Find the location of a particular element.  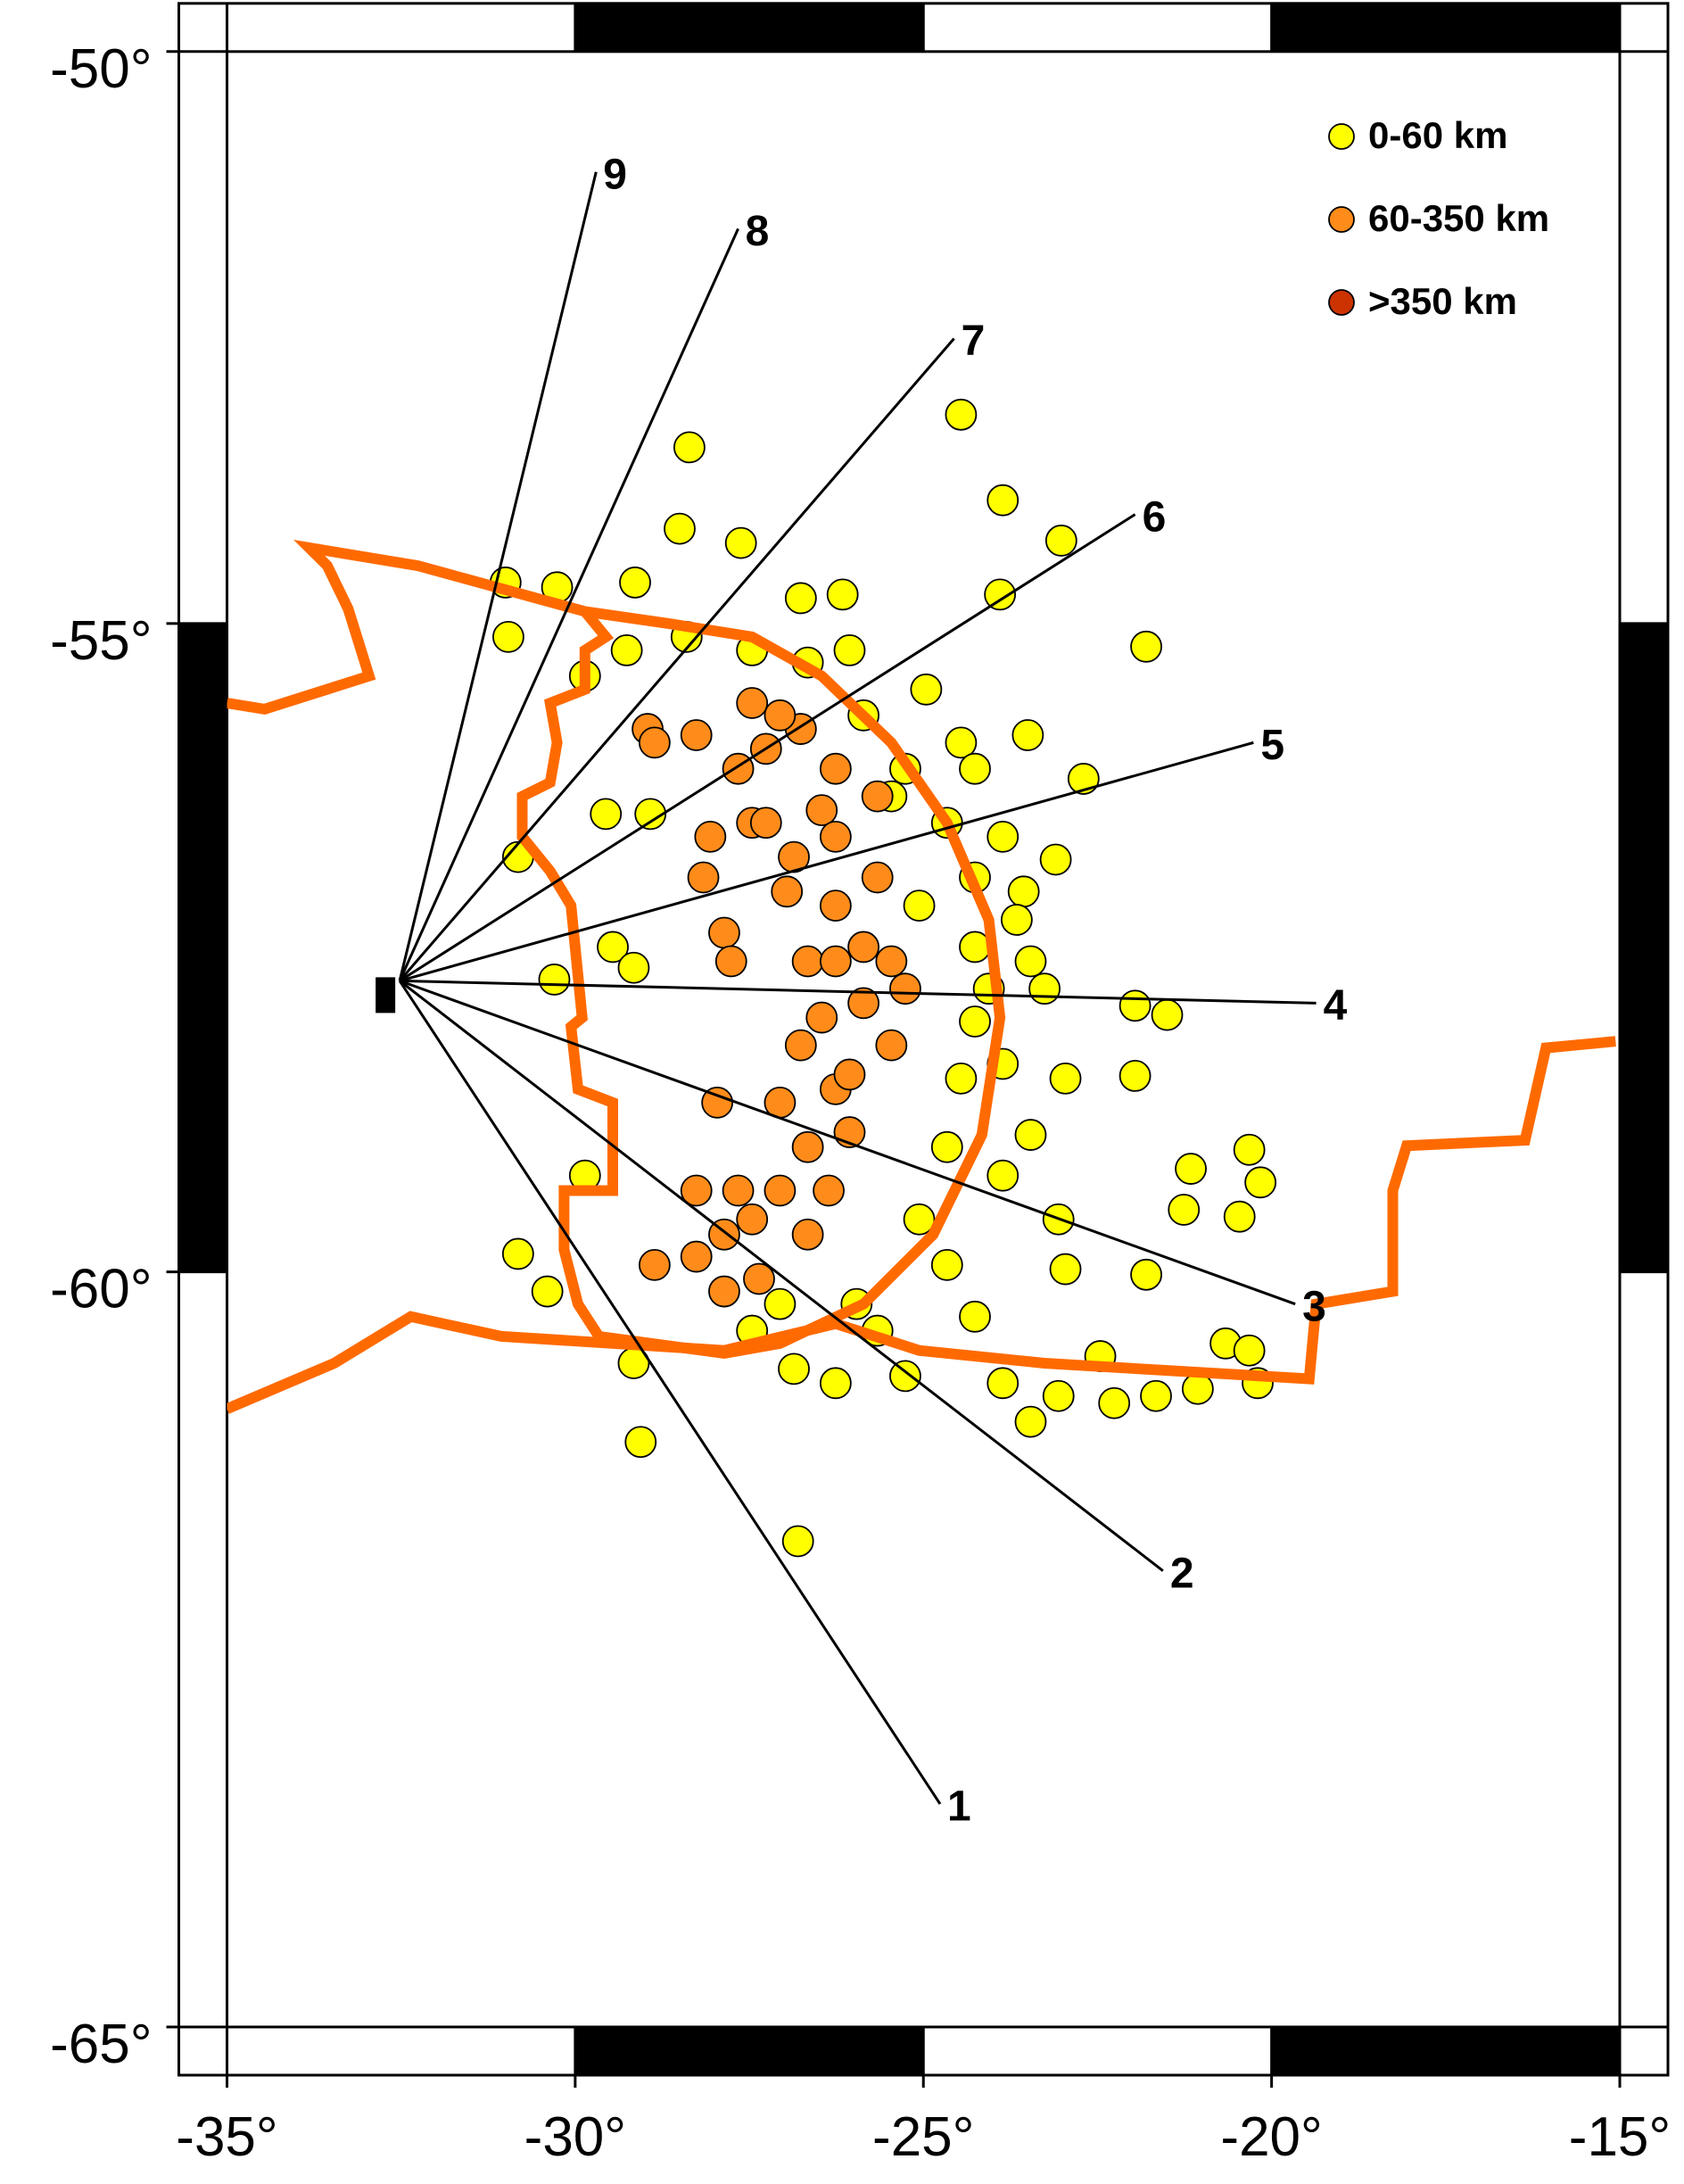

y-tick-label: -50° is located at coordinates (101, 69).